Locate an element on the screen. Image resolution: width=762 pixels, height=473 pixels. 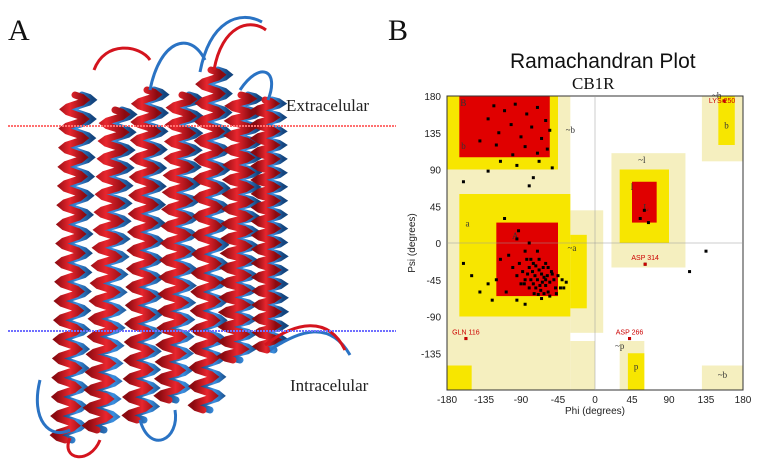
panel-b-letter: B is located at coordinates (398, 30).